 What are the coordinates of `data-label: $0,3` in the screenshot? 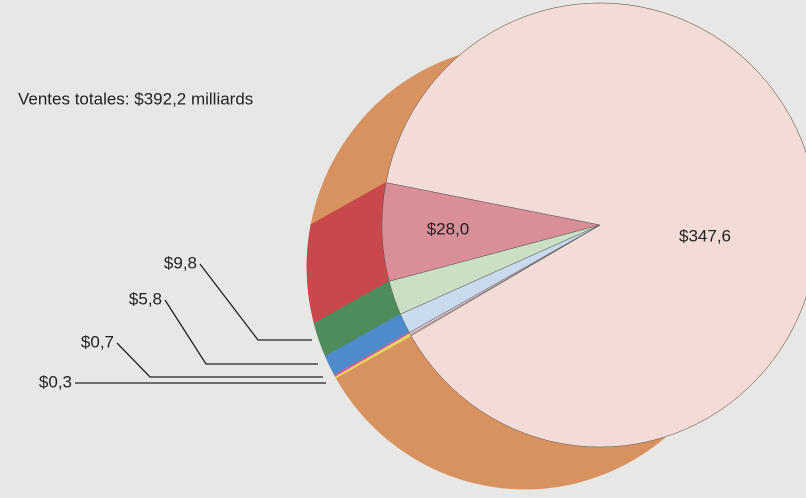 It's located at (55, 381).